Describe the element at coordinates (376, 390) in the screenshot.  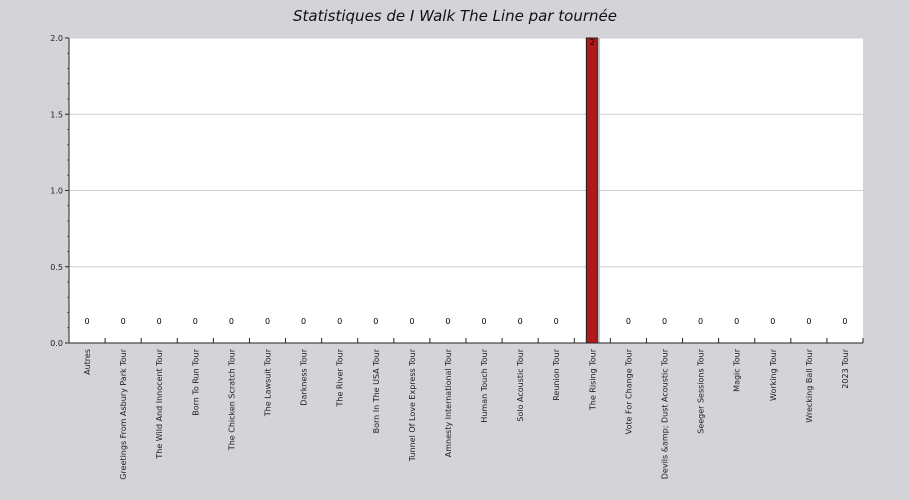
I see `x-tick-label: Born In The USA Tour` at that location.